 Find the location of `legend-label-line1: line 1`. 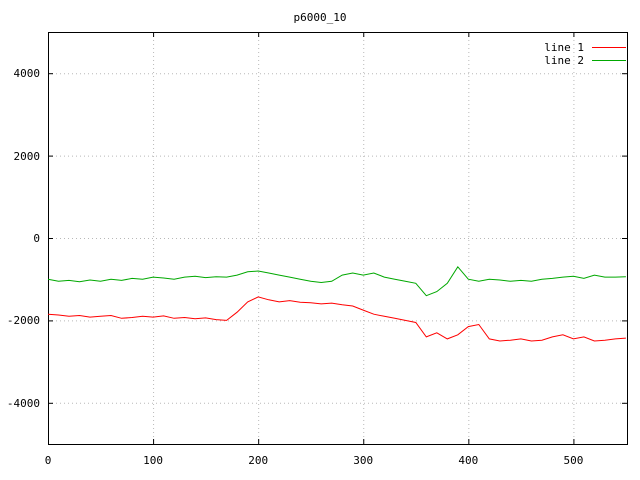

legend-label-line1: line 1 is located at coordinates (564, 47).